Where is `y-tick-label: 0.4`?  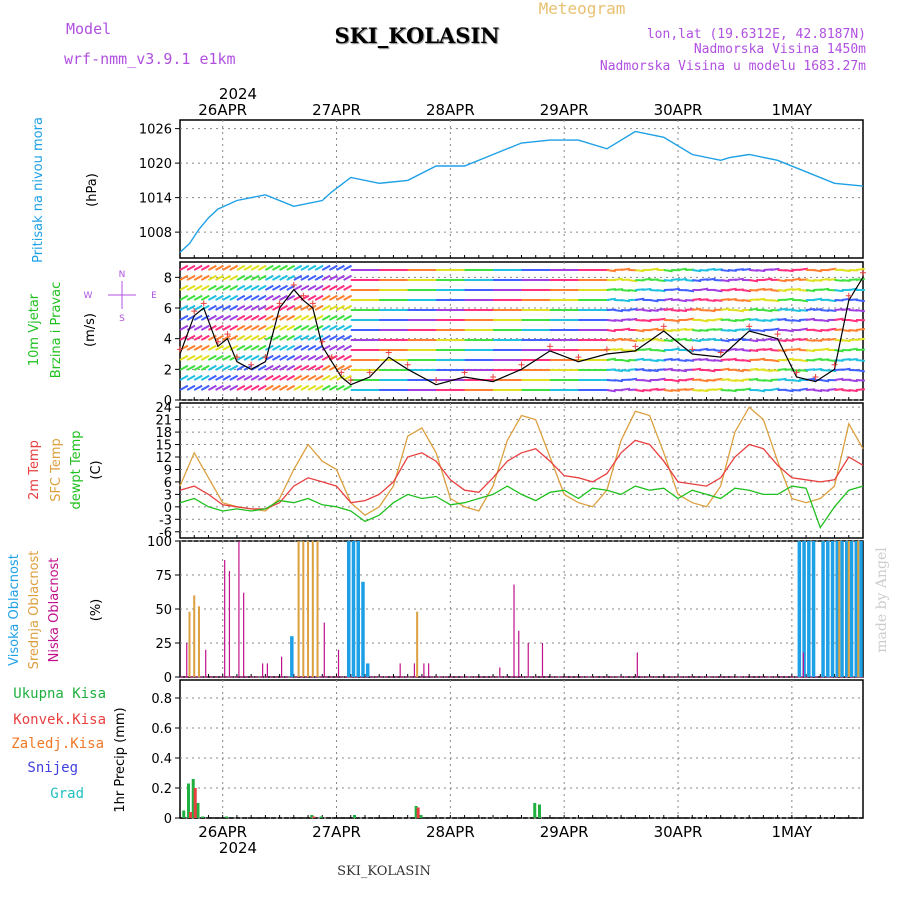 y-tick-label: 0.4 is located at coordinates (161, 759).